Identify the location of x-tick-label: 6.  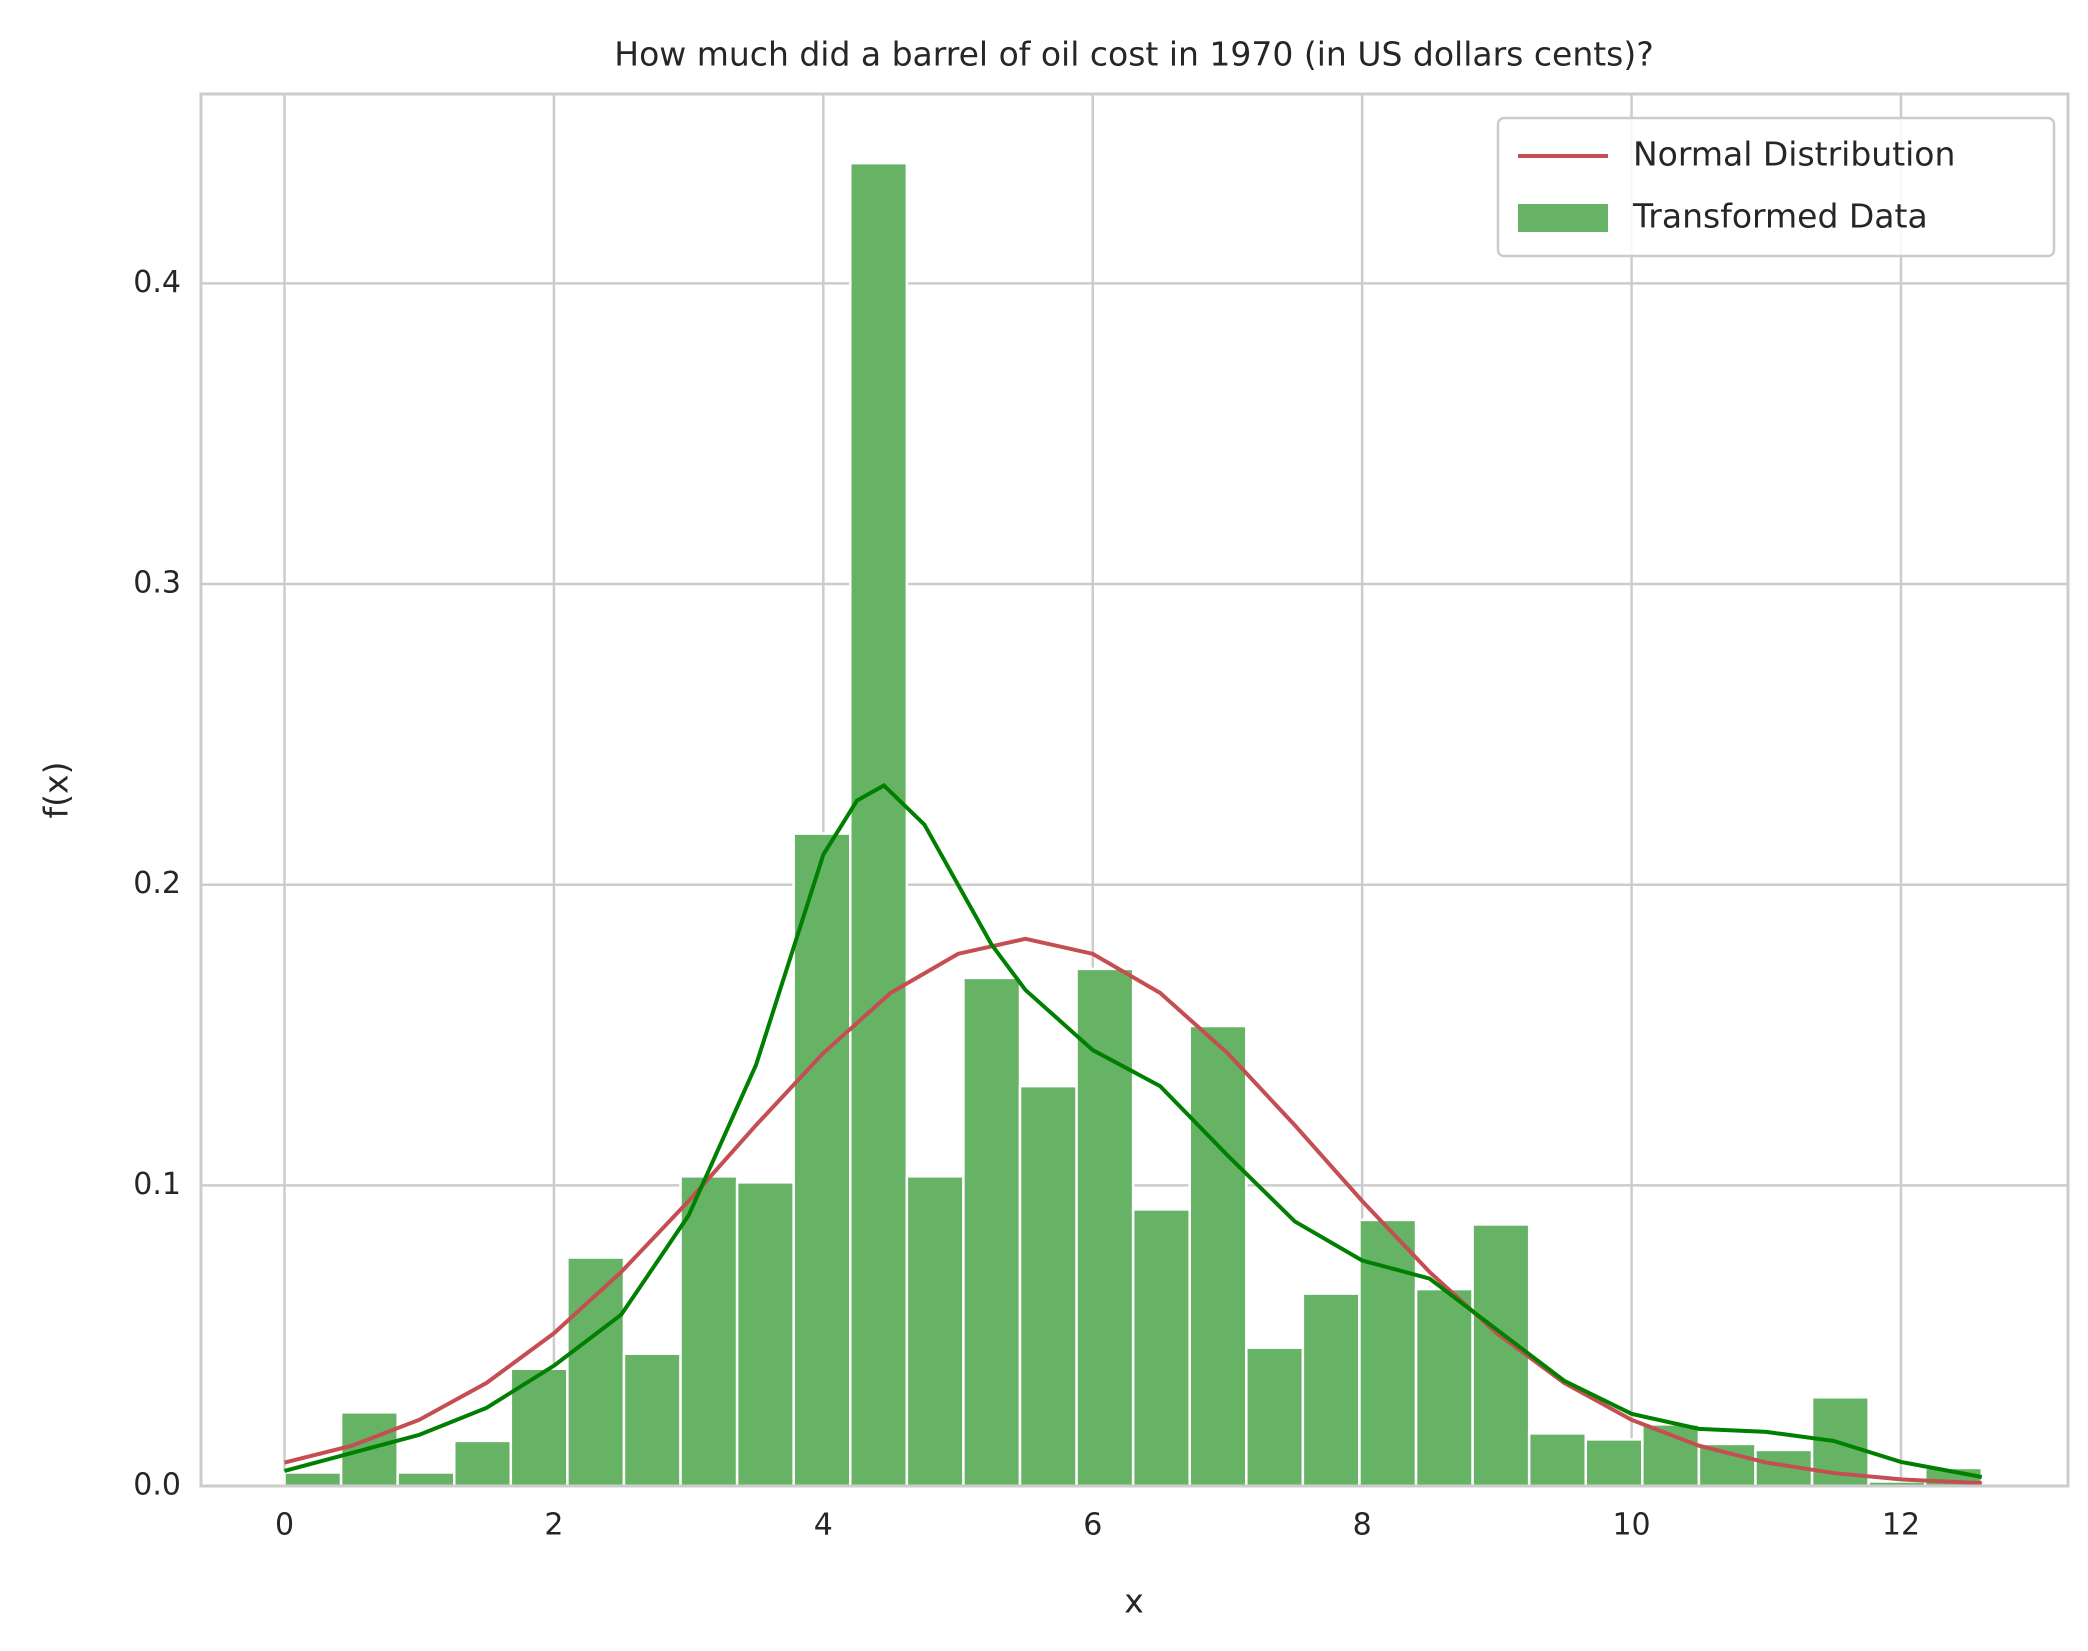
(1092, 1525).